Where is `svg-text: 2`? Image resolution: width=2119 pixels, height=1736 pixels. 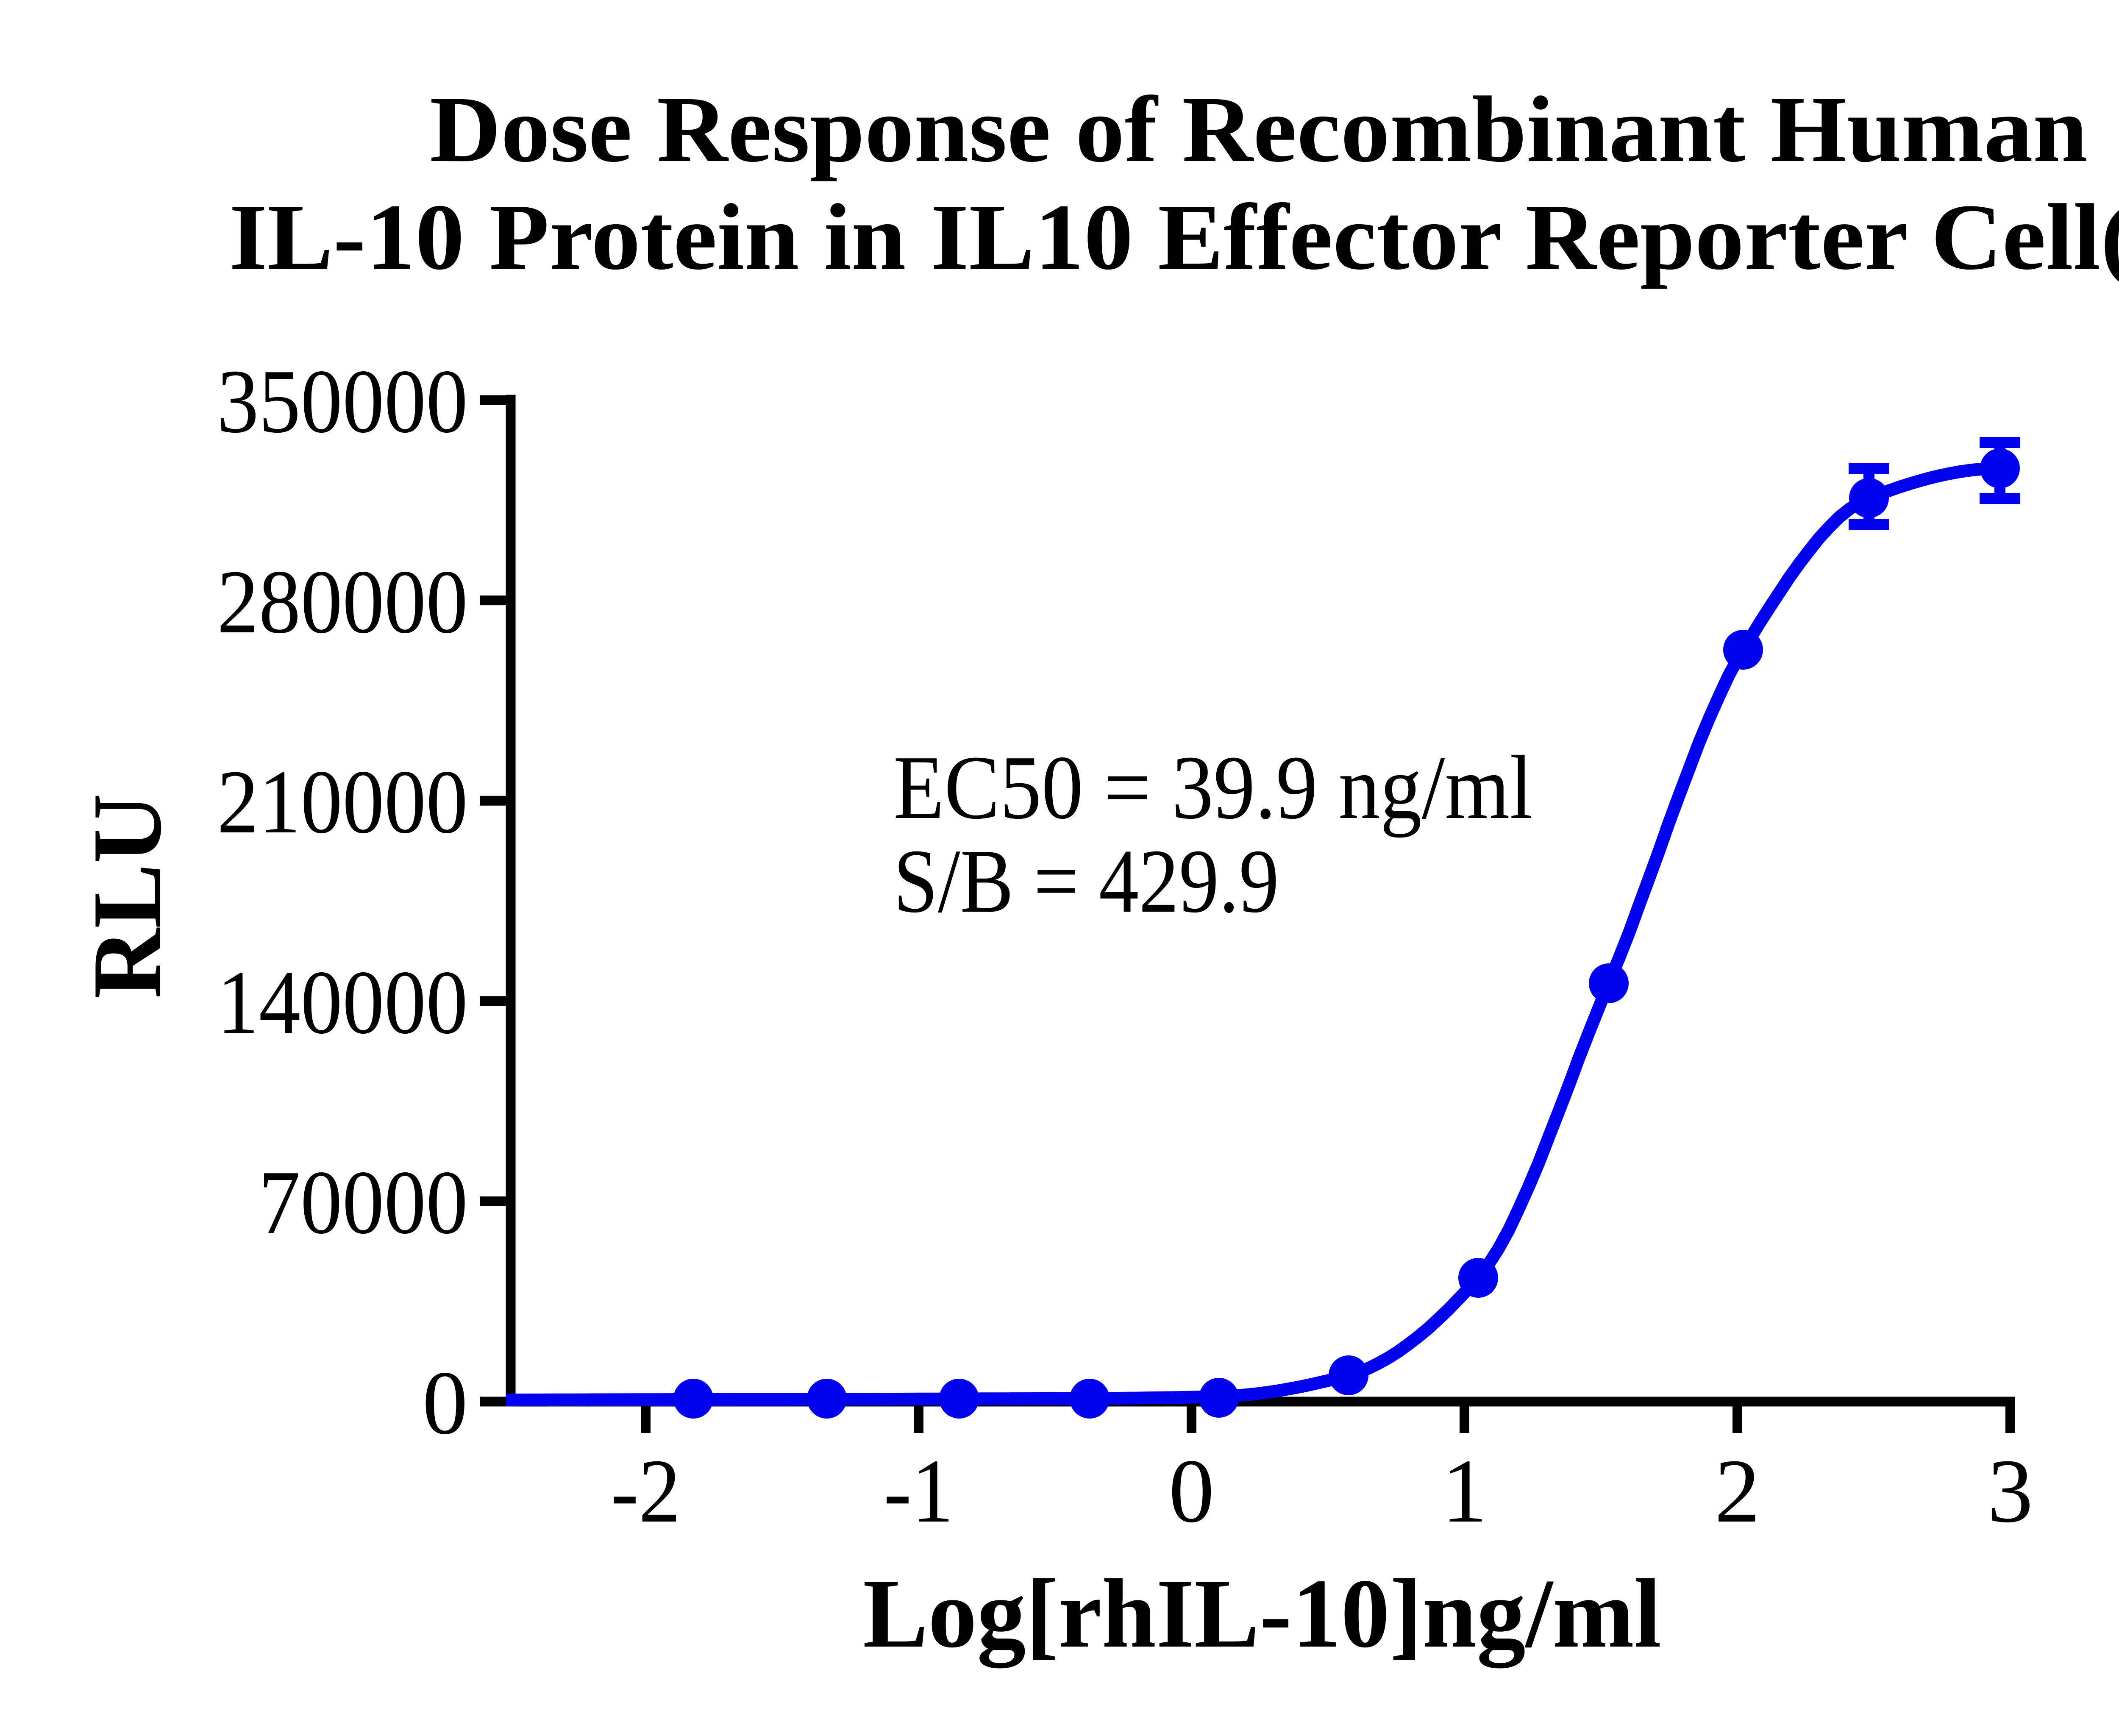
svg-text: 2 is located at coordinates (1738, 1490).